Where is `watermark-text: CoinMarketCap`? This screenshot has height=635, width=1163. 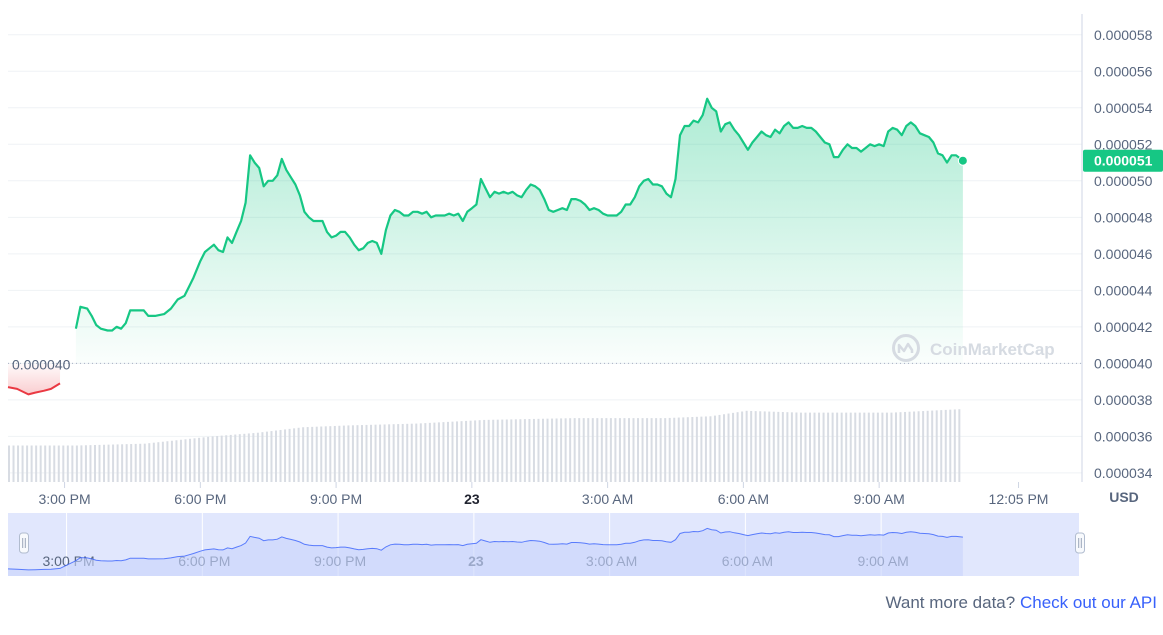
watermark-text: CoinMarketCap is located at coordinates (992, 349).